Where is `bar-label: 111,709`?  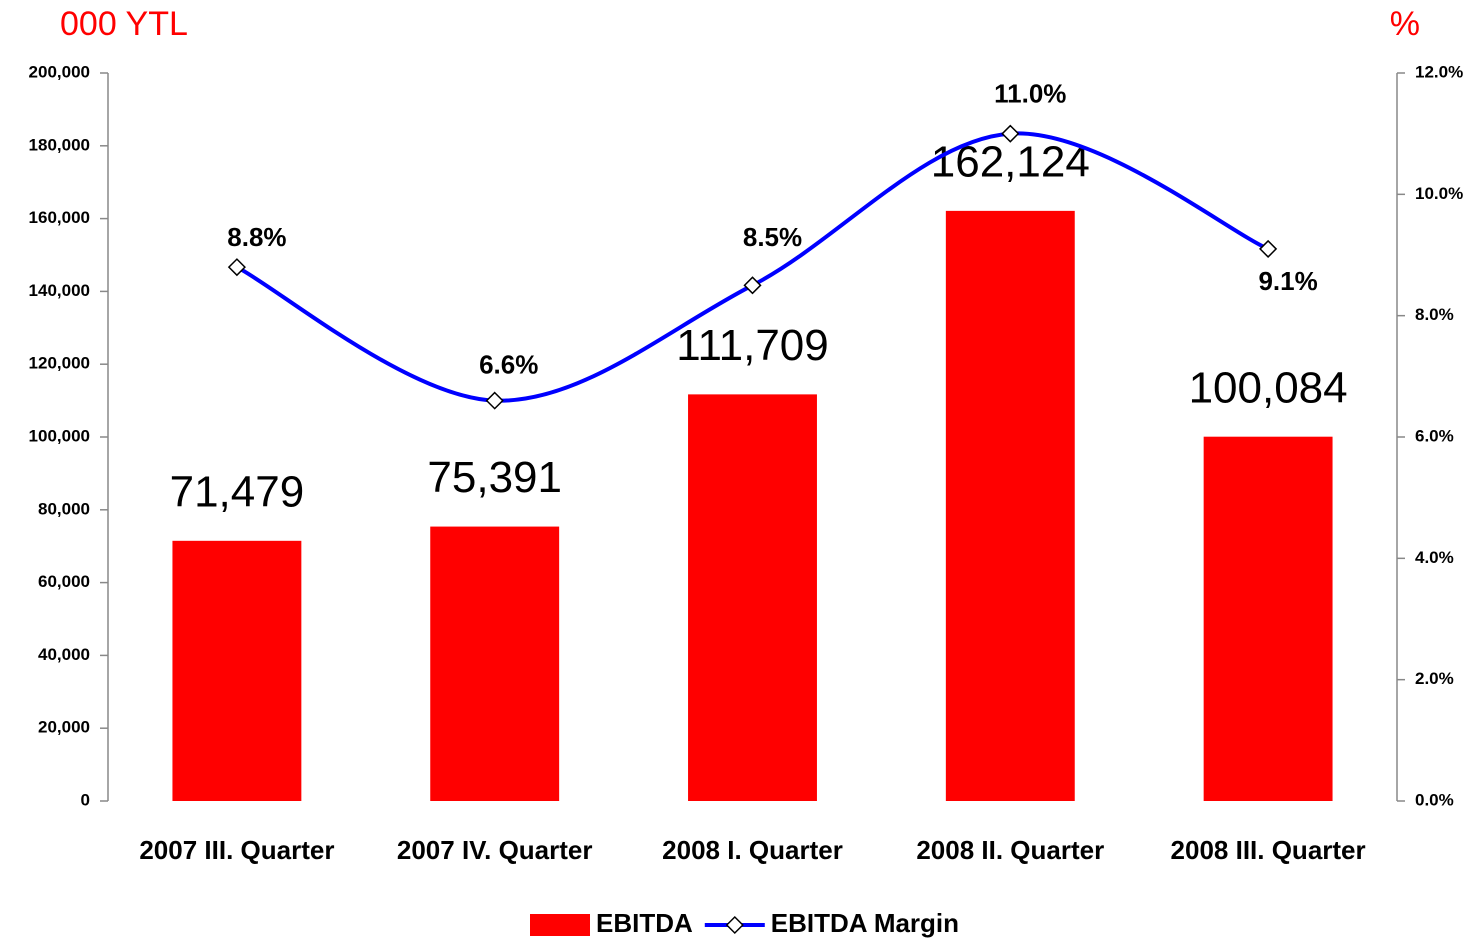
bar-label: 111,709 is located at coordinates (752, 345).